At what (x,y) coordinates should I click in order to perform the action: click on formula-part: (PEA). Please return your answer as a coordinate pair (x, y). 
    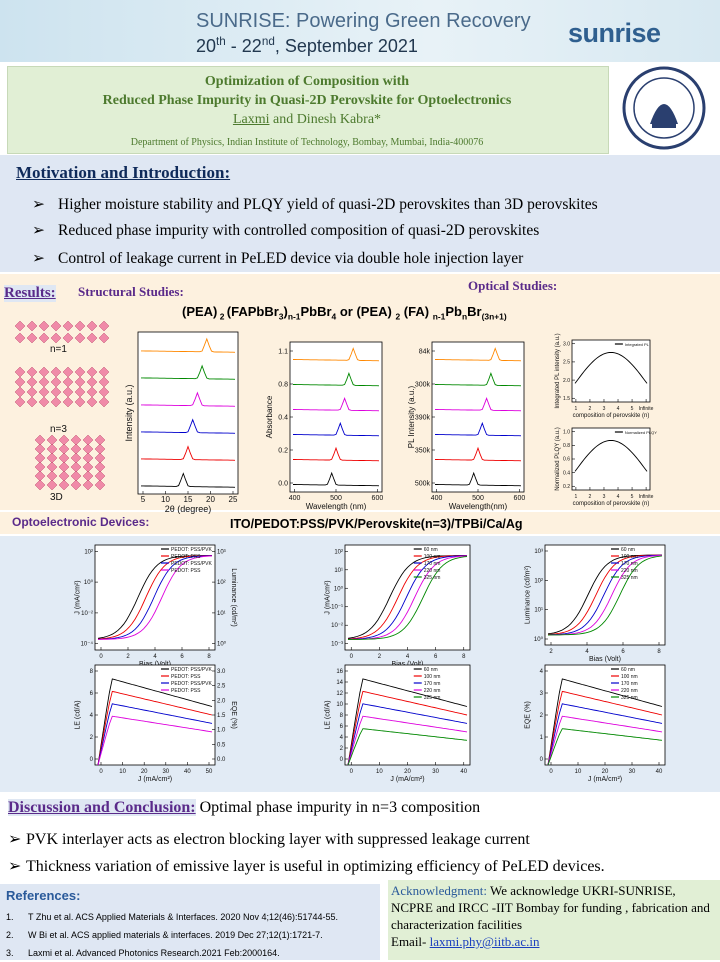
    Looking at the image, I should click on (200, 311).